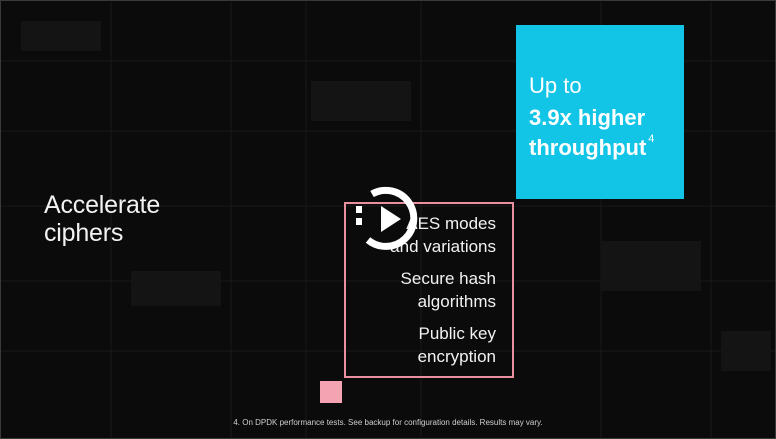 The height and width of the screenshot is (439, 776). Describe the element at coordinates (443, 235) in the screenshot. I see `feature-item: AES modes and variations` at that location.